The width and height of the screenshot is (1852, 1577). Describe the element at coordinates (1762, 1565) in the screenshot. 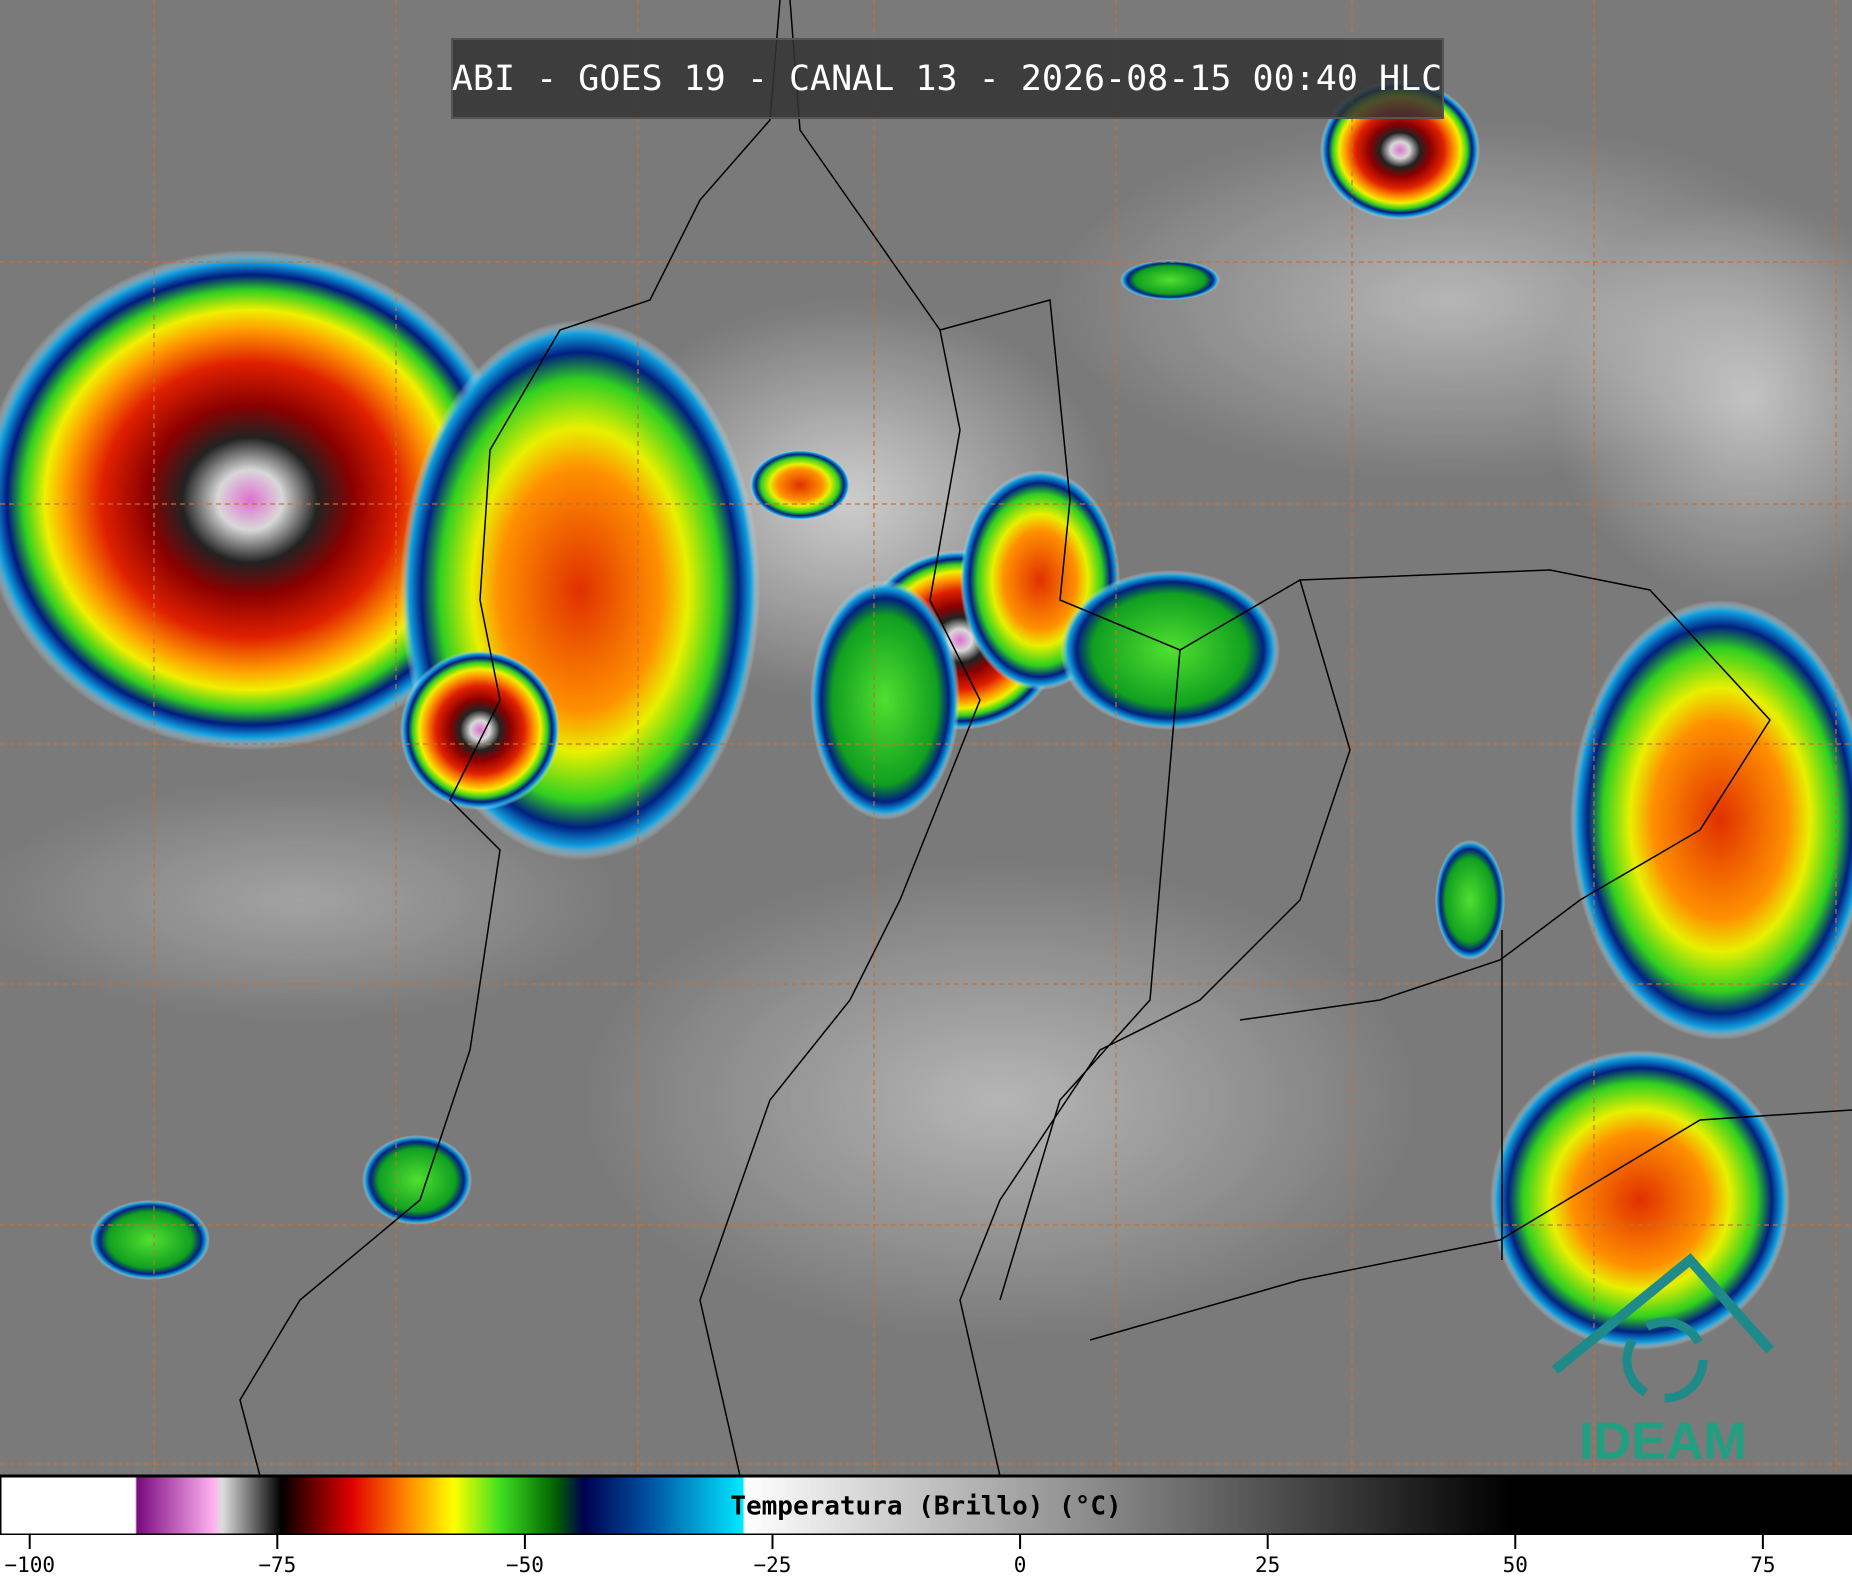

I see `tick-label: 75` at that location.